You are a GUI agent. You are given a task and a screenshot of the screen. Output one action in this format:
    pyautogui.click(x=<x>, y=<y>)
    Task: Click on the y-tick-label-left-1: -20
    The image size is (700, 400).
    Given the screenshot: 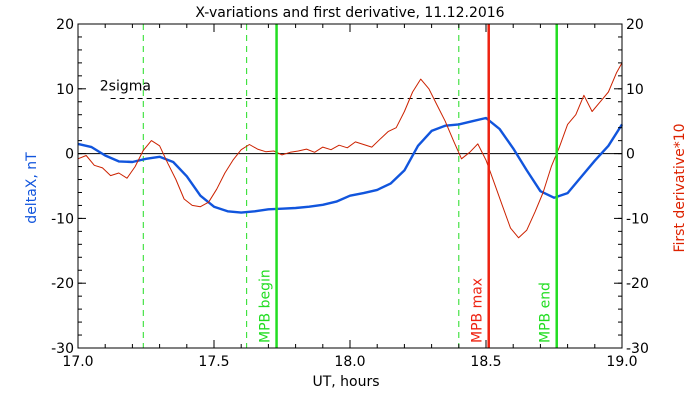 What is the action you would take?
    pyautogui.click(x=62, y=284)
    